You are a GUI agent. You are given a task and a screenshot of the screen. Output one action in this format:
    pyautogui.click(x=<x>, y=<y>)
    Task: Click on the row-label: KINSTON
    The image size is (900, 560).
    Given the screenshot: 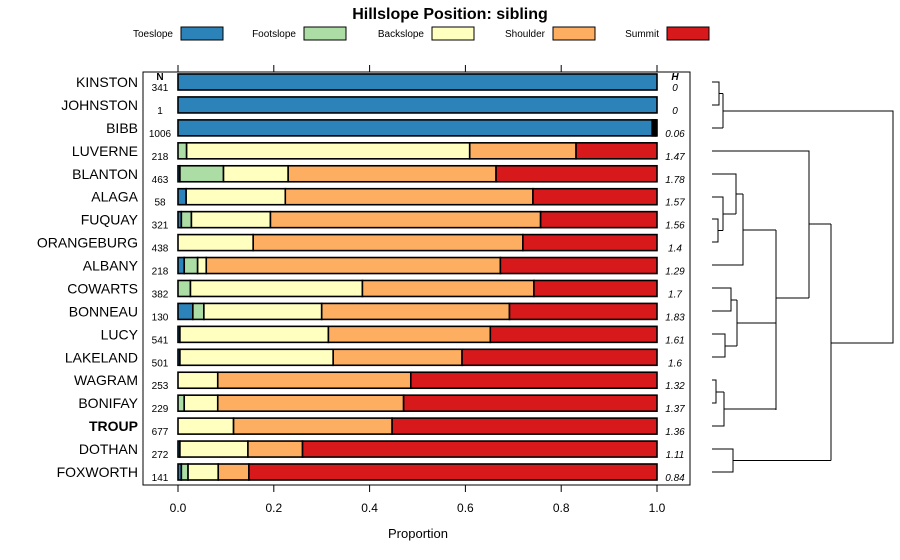 What is the action you would take?
    pyautogui.click(x=107, y=82)
    